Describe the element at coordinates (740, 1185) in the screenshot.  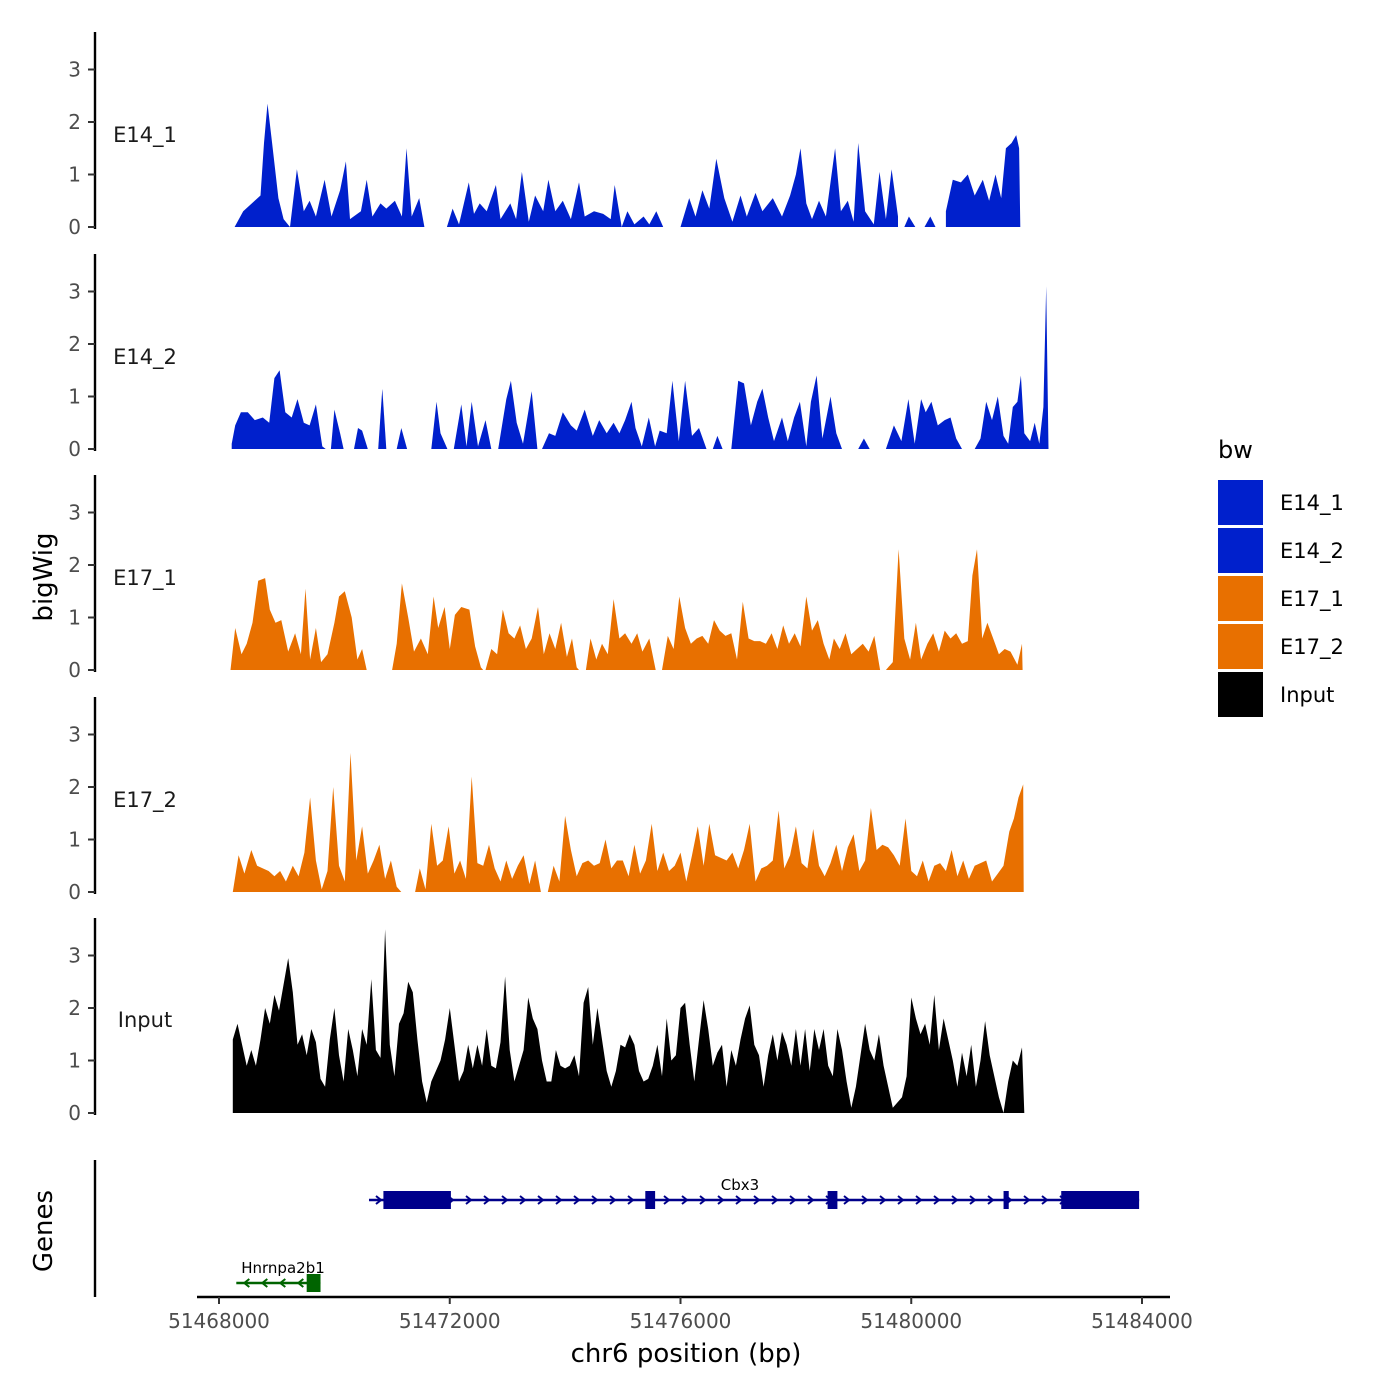
I see `gene-label: Cbx3` at that location.